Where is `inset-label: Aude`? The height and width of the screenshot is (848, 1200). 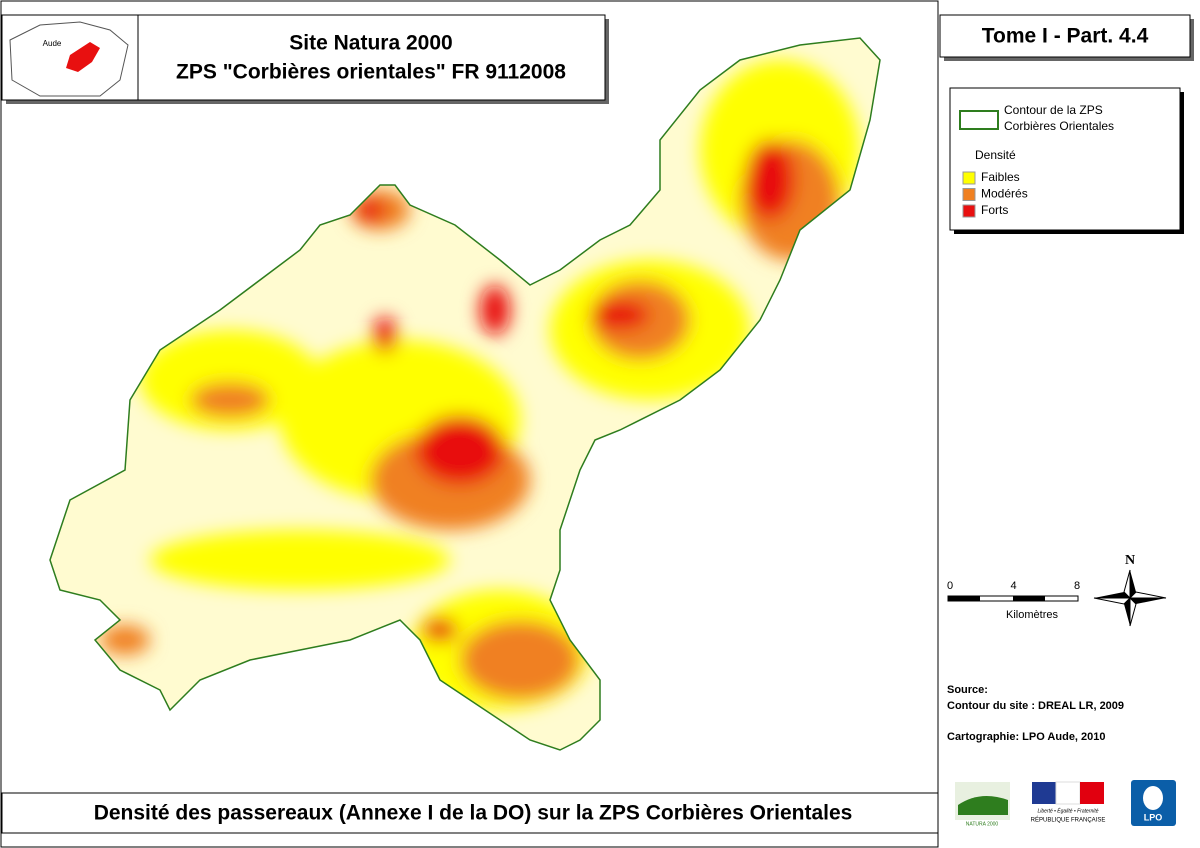 inset-label: Aude is located at coordinates (52, 43).